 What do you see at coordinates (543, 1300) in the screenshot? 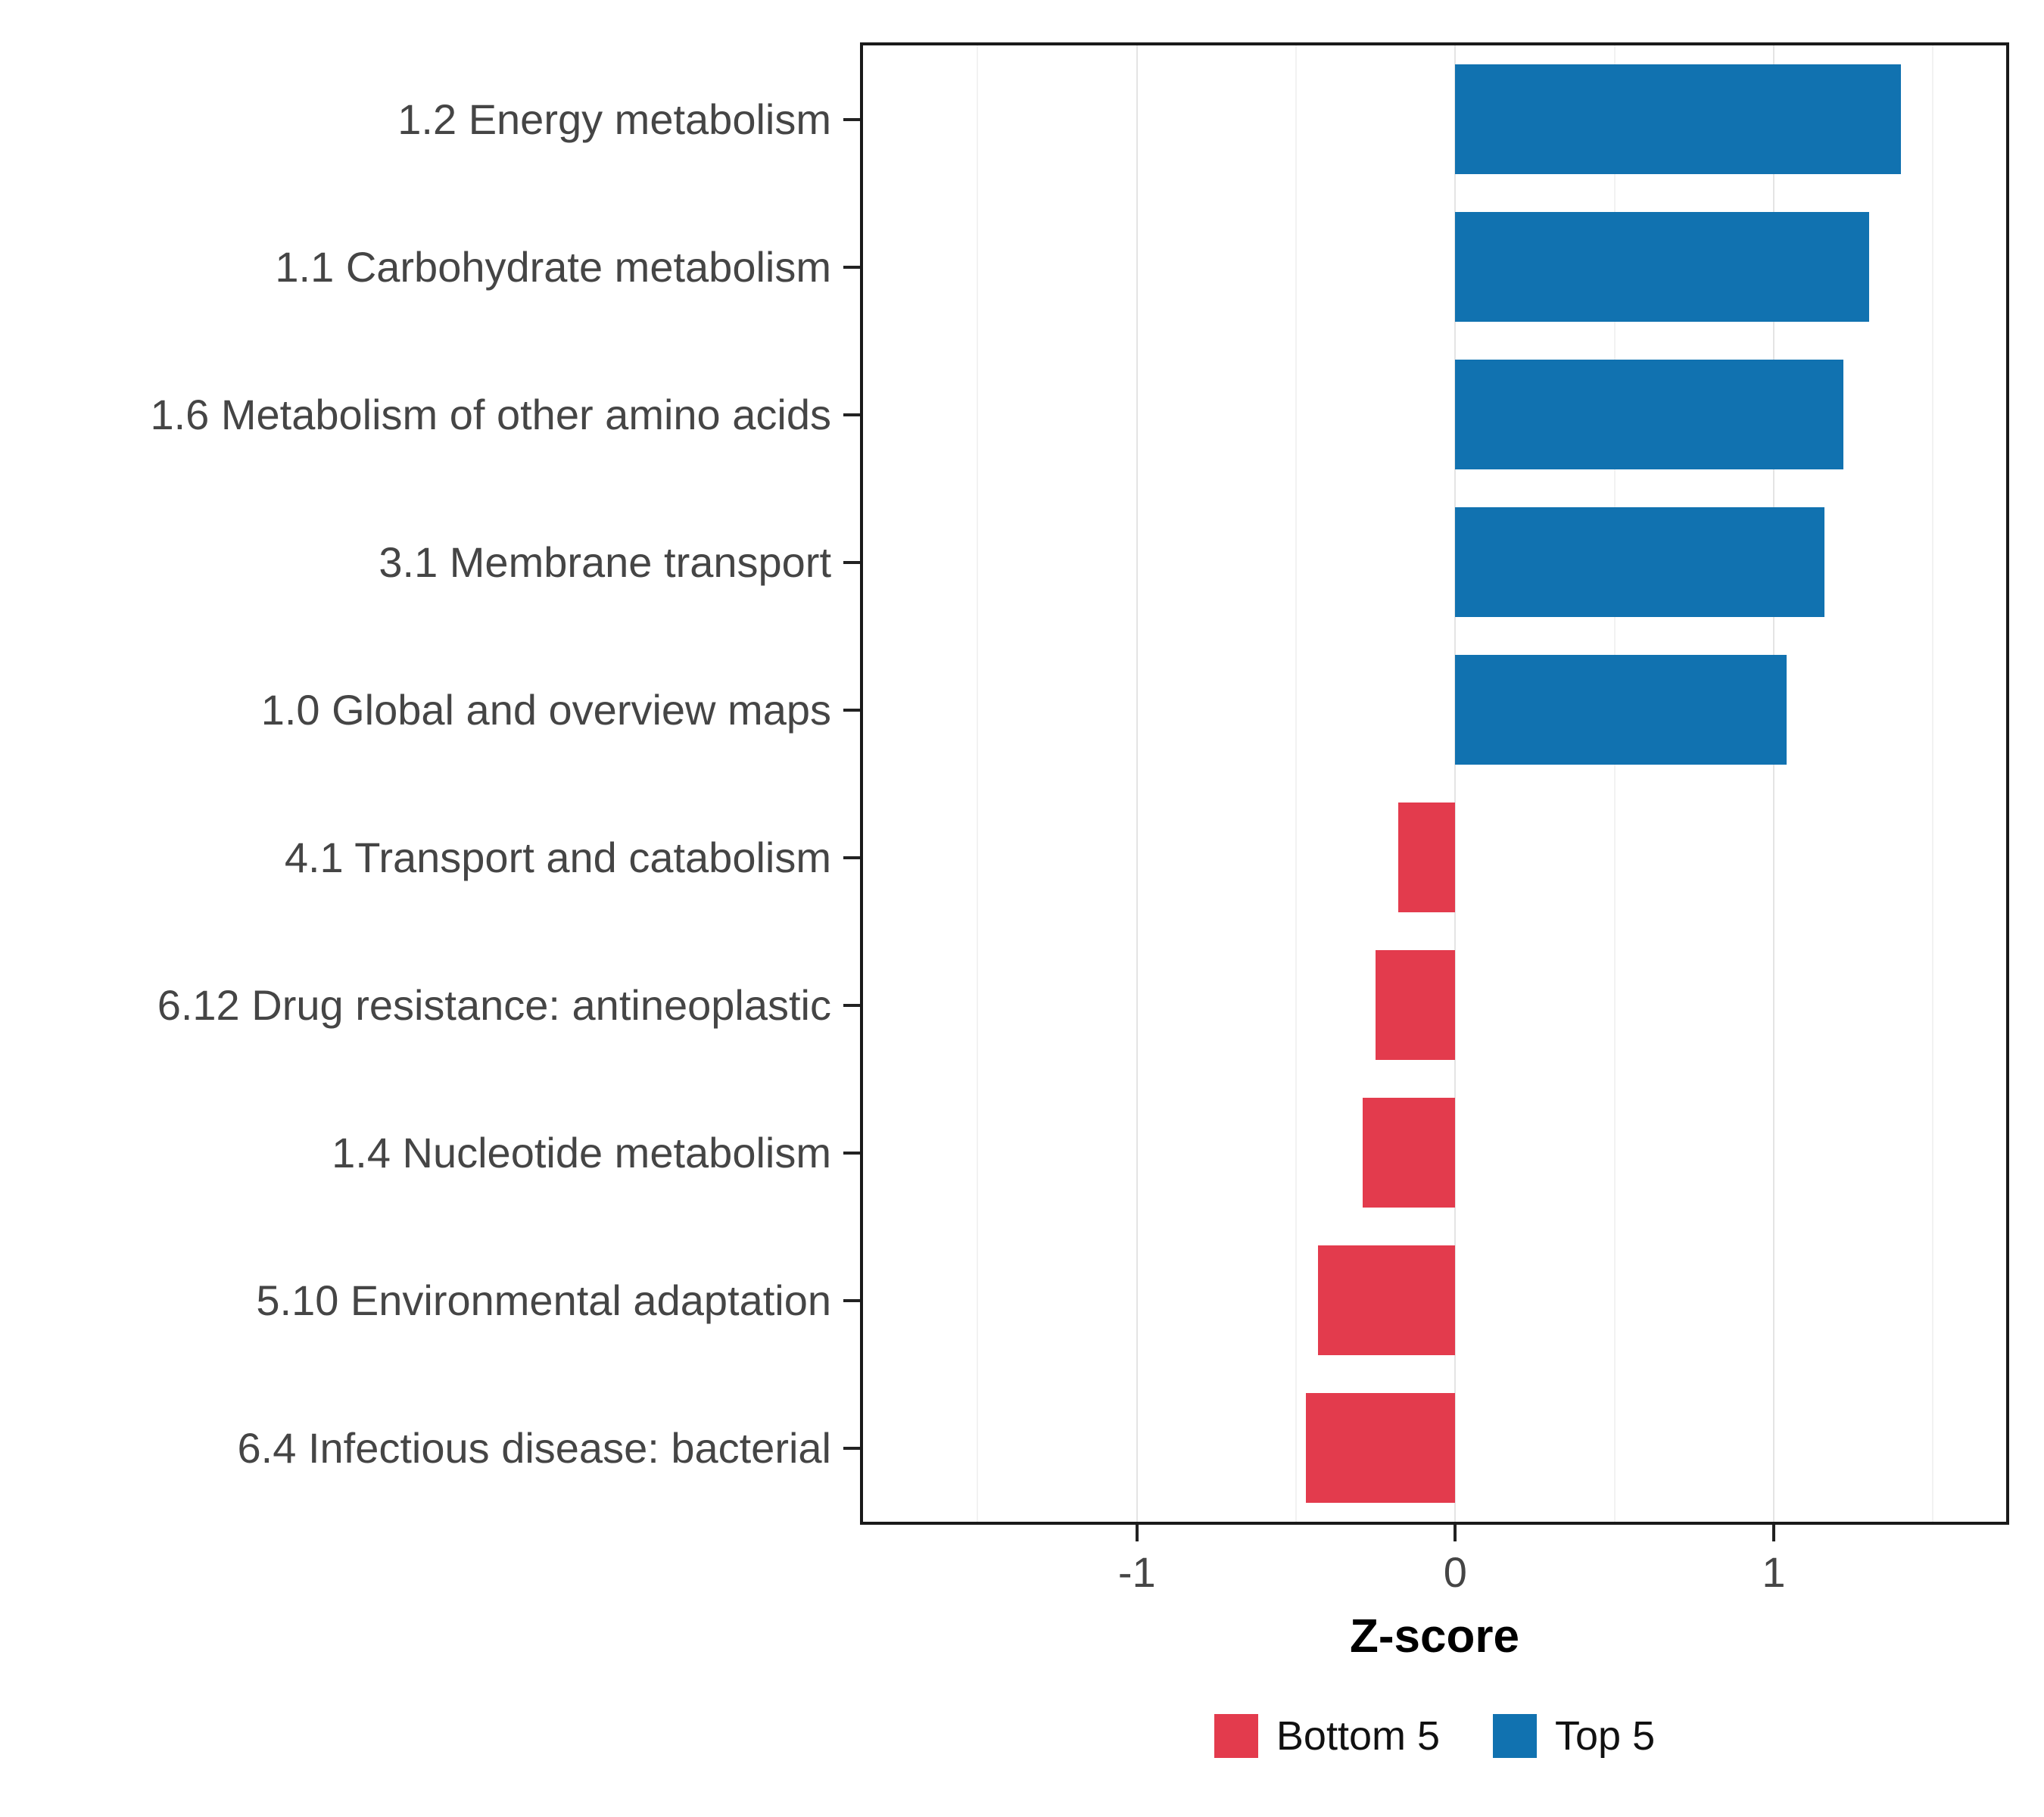
I see `category-label: 5.10 Environmental adaptation` at bounding box center [543, 1300].